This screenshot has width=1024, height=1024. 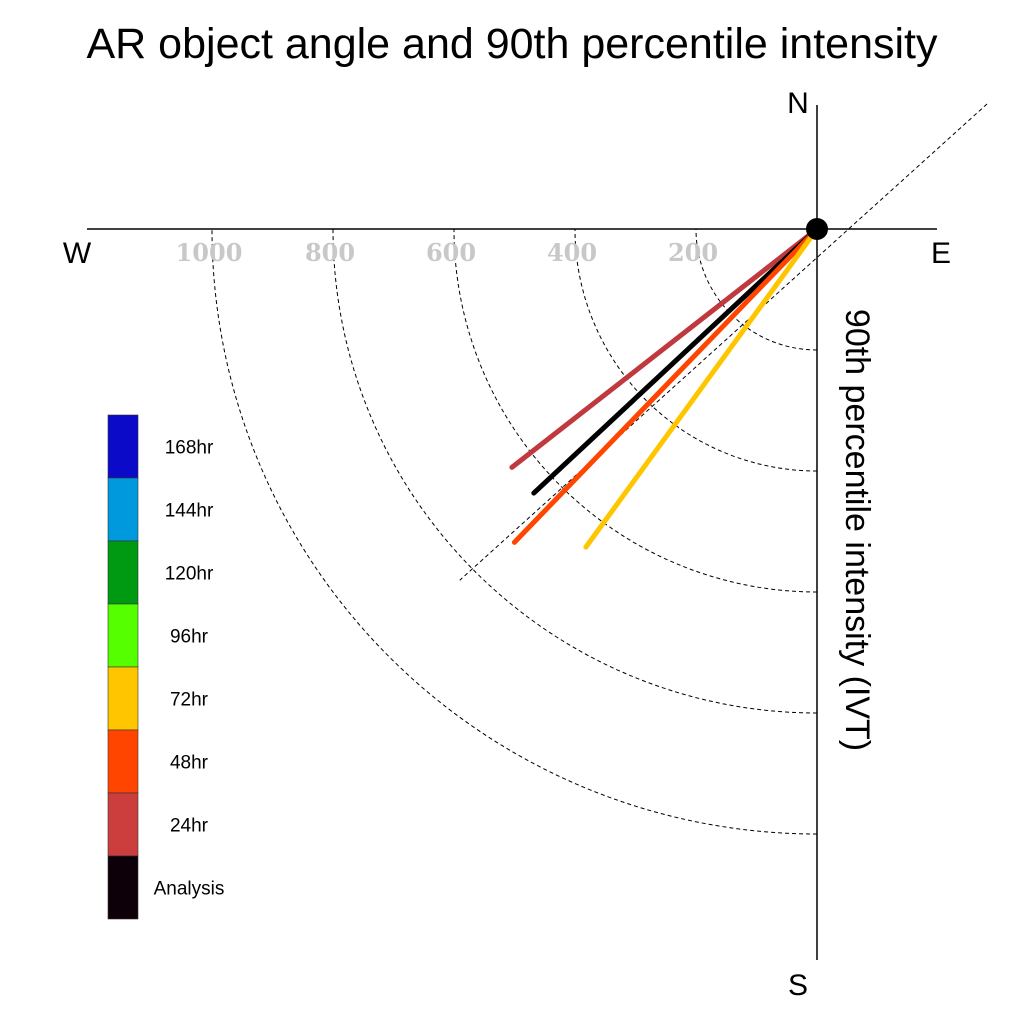 I want to click on legend-label: 48hr, so click(x=189, y=763).